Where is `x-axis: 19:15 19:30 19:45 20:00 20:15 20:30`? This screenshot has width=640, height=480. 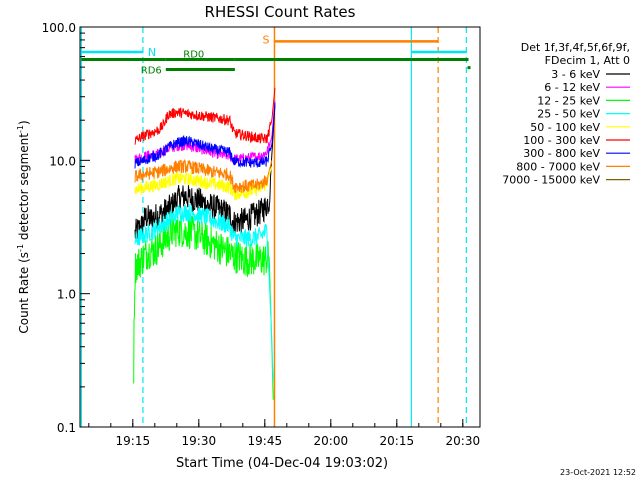
x-axis: 19:15 19:30 19:45 20:00 20:15 20:30 is located at coordinates (284, 433).